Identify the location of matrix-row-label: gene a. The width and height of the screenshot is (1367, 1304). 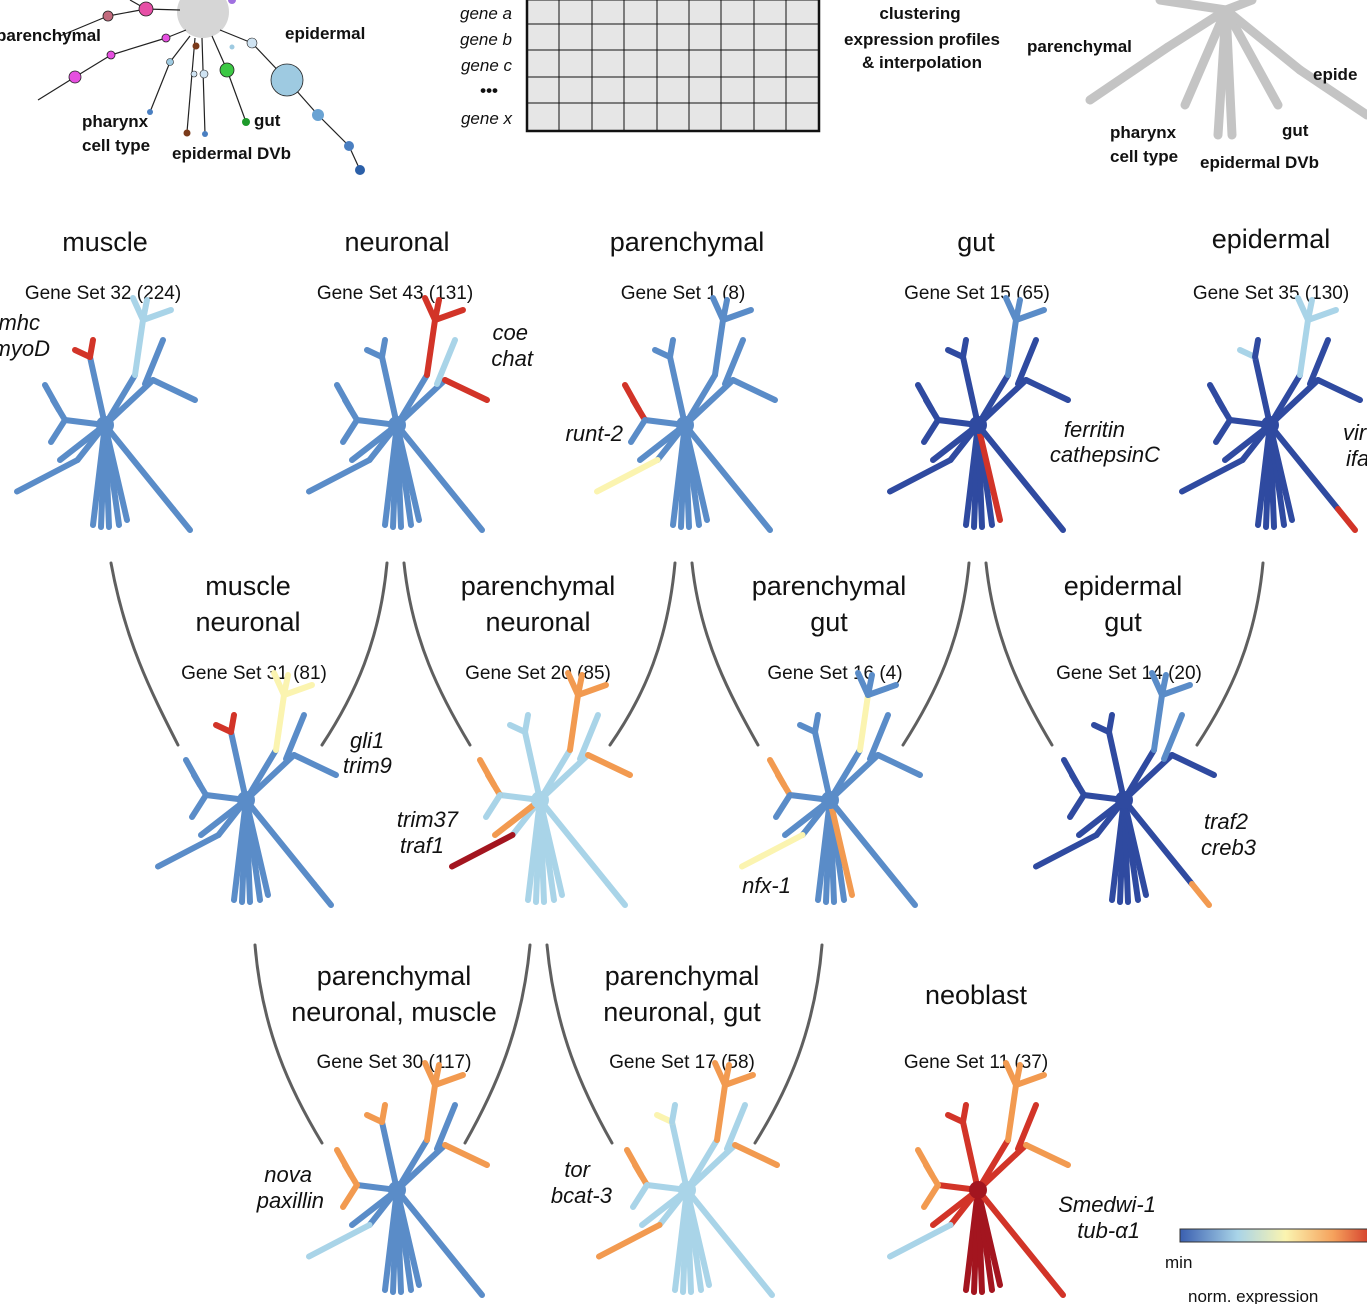
(486, 13).